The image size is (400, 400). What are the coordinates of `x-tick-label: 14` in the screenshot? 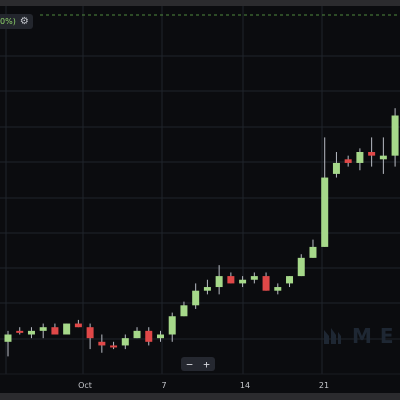 It's located at (245, 385).